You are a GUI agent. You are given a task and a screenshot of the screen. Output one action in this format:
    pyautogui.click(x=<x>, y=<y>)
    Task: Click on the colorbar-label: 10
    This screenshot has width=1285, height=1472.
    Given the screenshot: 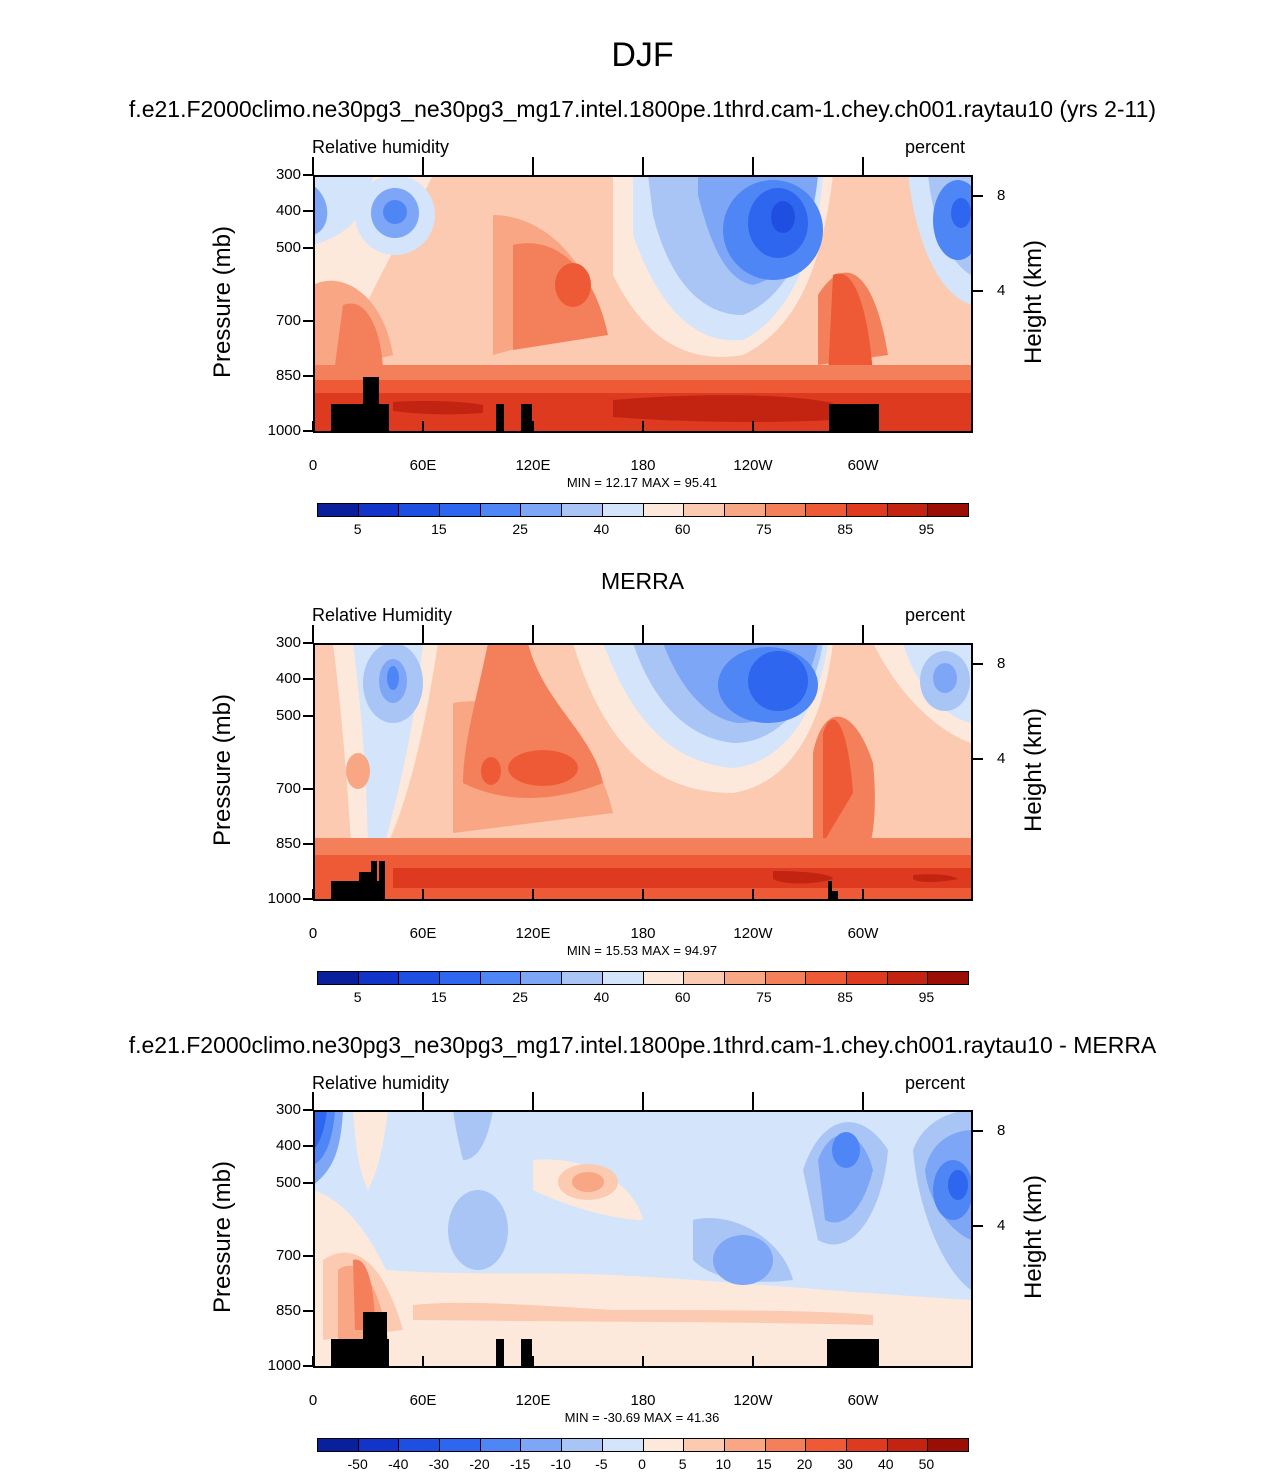 What is the action you would take?
    pyautogui.click(x=723, y=1464)
    